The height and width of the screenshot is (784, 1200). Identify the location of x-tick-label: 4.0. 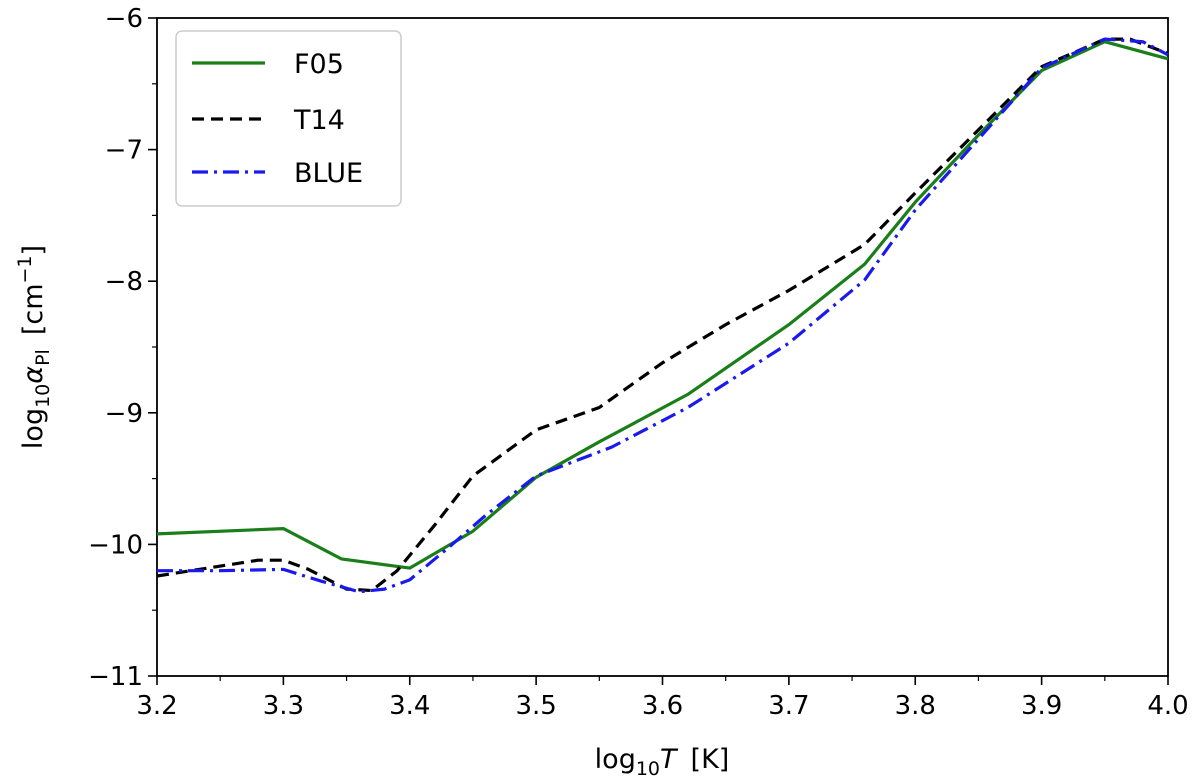
(1167, 706).